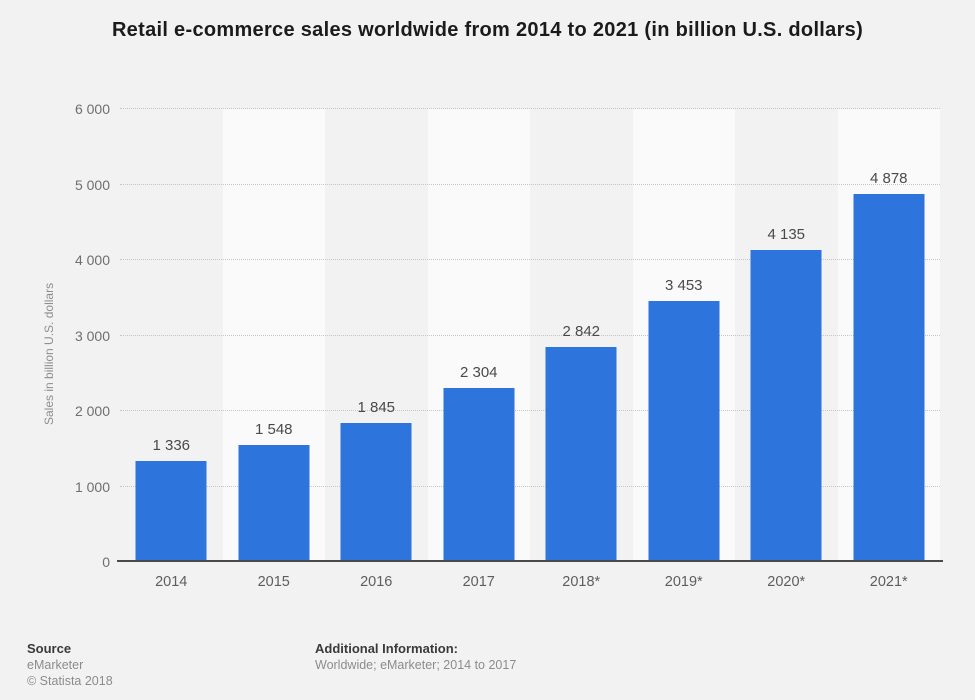 The image size is (975, 700). I want to click on x-tick-label-2020*: 2020*, so click(786, 582).